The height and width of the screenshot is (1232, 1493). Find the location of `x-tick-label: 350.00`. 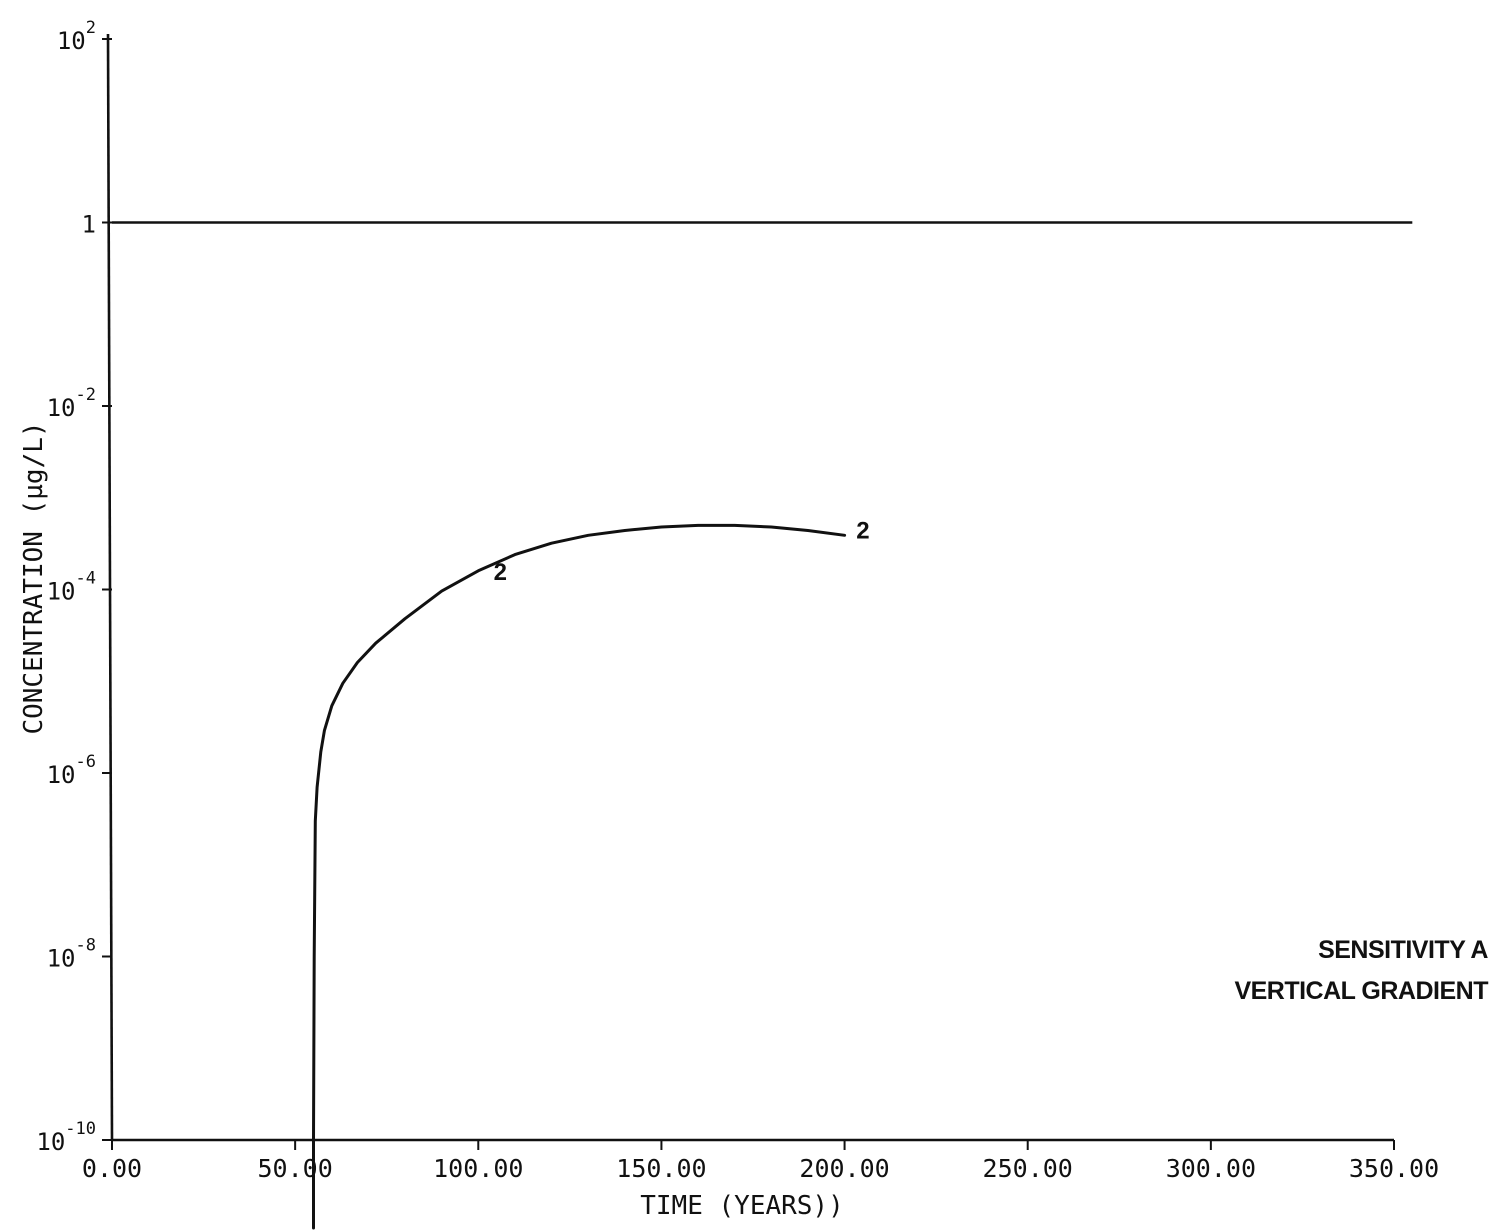

x-tick-label: 350.00 is located at coordinates (1394, 1168).